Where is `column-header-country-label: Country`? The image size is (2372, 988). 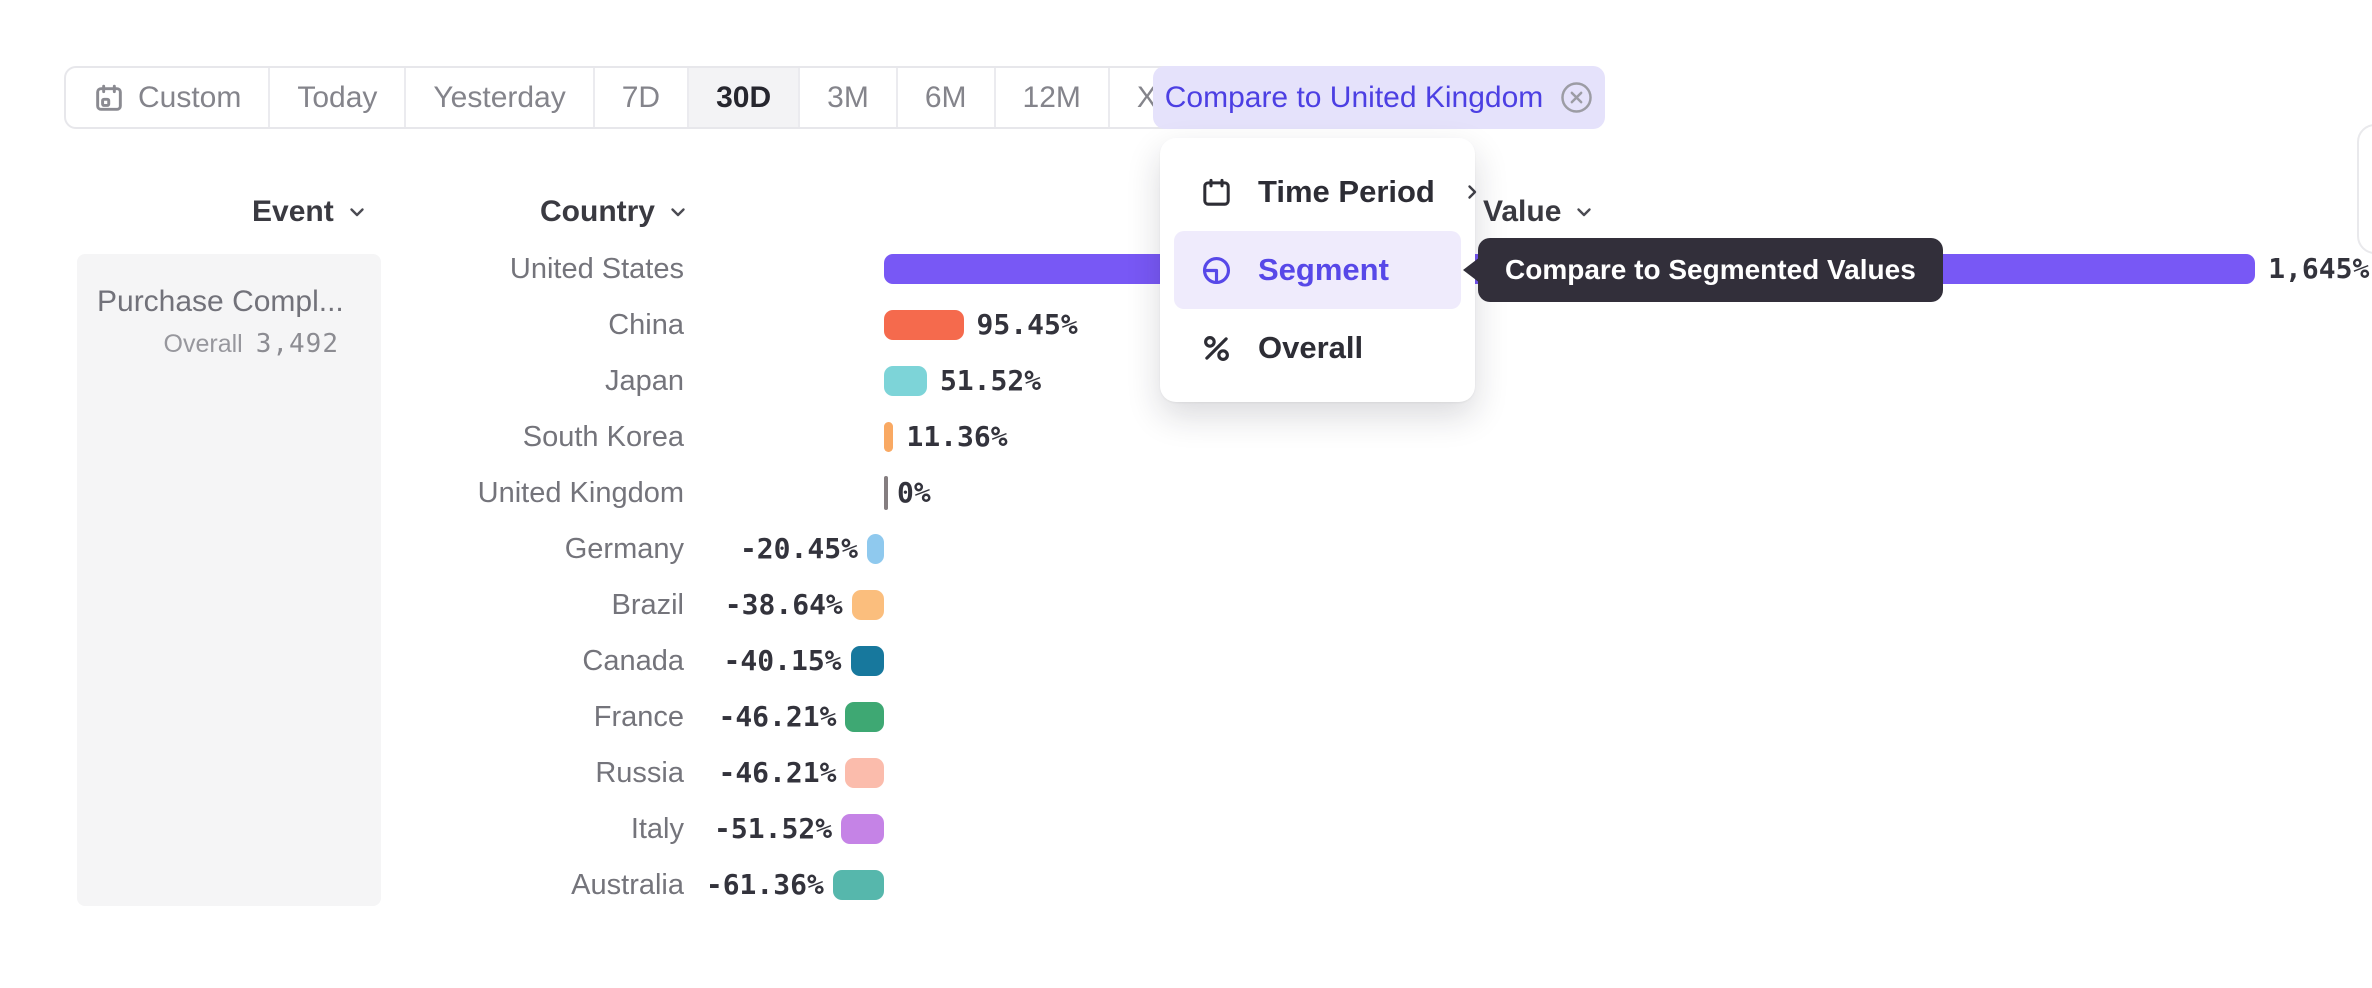
column-header-country-label: Country is located at coordinates (597, 211).